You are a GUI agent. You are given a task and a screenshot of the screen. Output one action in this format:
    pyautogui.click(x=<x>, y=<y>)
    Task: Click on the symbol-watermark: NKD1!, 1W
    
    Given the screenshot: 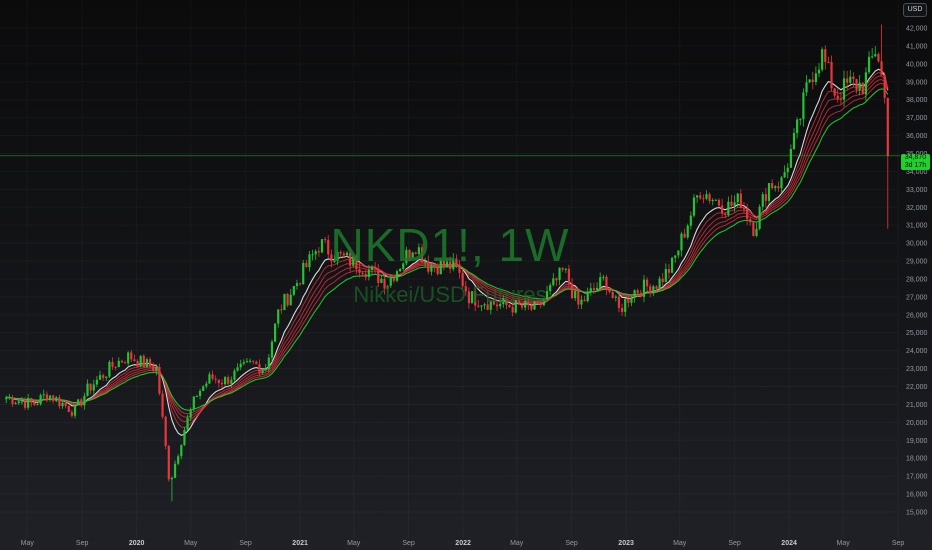 What is the action you would take?
    pyautogui.click(x=450, y=245)
    